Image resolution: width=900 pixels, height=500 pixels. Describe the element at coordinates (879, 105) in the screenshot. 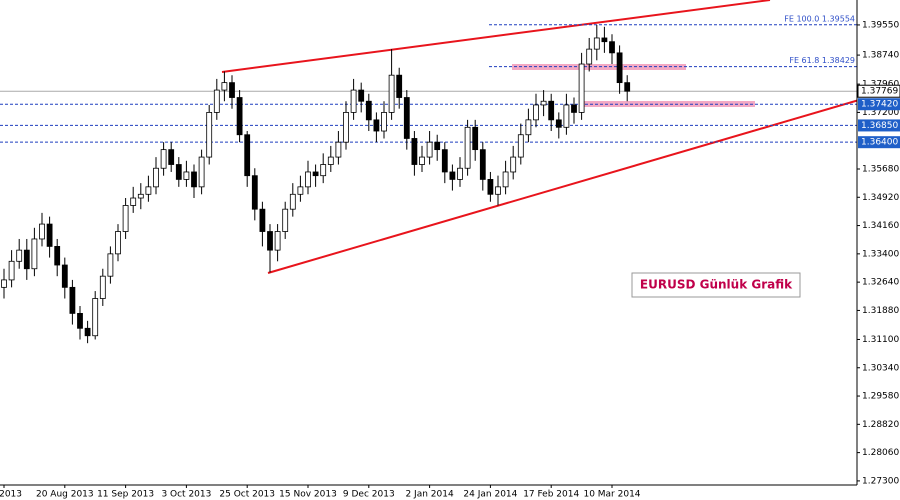

I see `level-label: 1.37420` at that location.